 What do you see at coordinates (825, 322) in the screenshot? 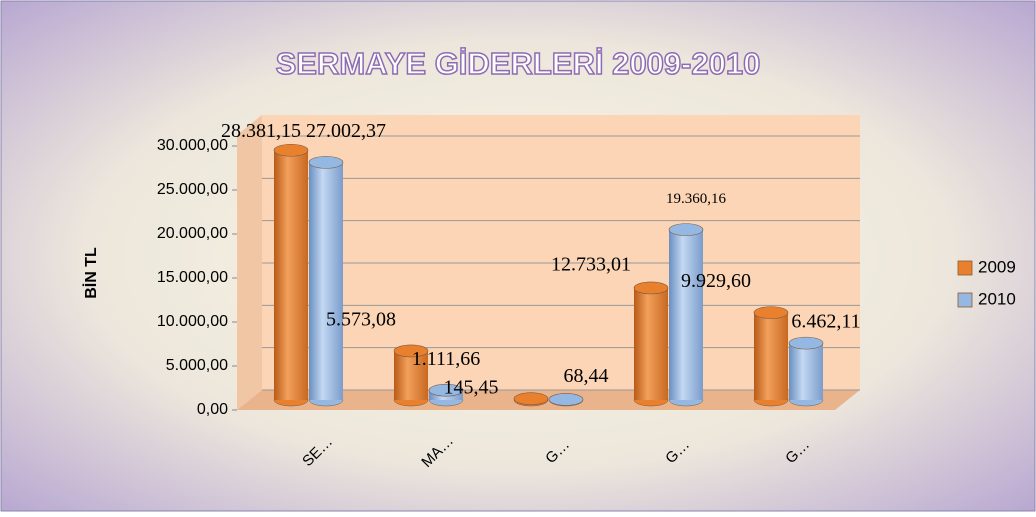
I see `data-label: 6.462,11` at bounding box center [825, 322].